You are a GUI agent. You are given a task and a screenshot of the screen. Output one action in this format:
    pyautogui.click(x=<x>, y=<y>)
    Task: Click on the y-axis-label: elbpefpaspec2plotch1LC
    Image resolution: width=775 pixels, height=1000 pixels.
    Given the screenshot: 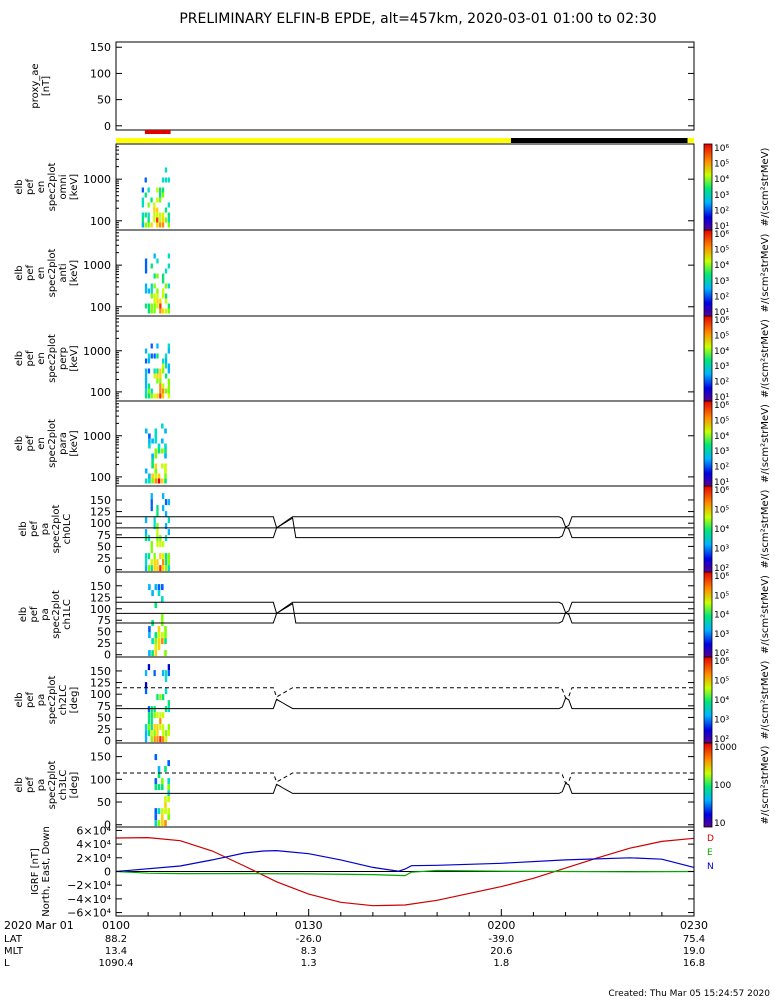 What is the action you would take?
    pyautogui.click(x=45, y=614)
    